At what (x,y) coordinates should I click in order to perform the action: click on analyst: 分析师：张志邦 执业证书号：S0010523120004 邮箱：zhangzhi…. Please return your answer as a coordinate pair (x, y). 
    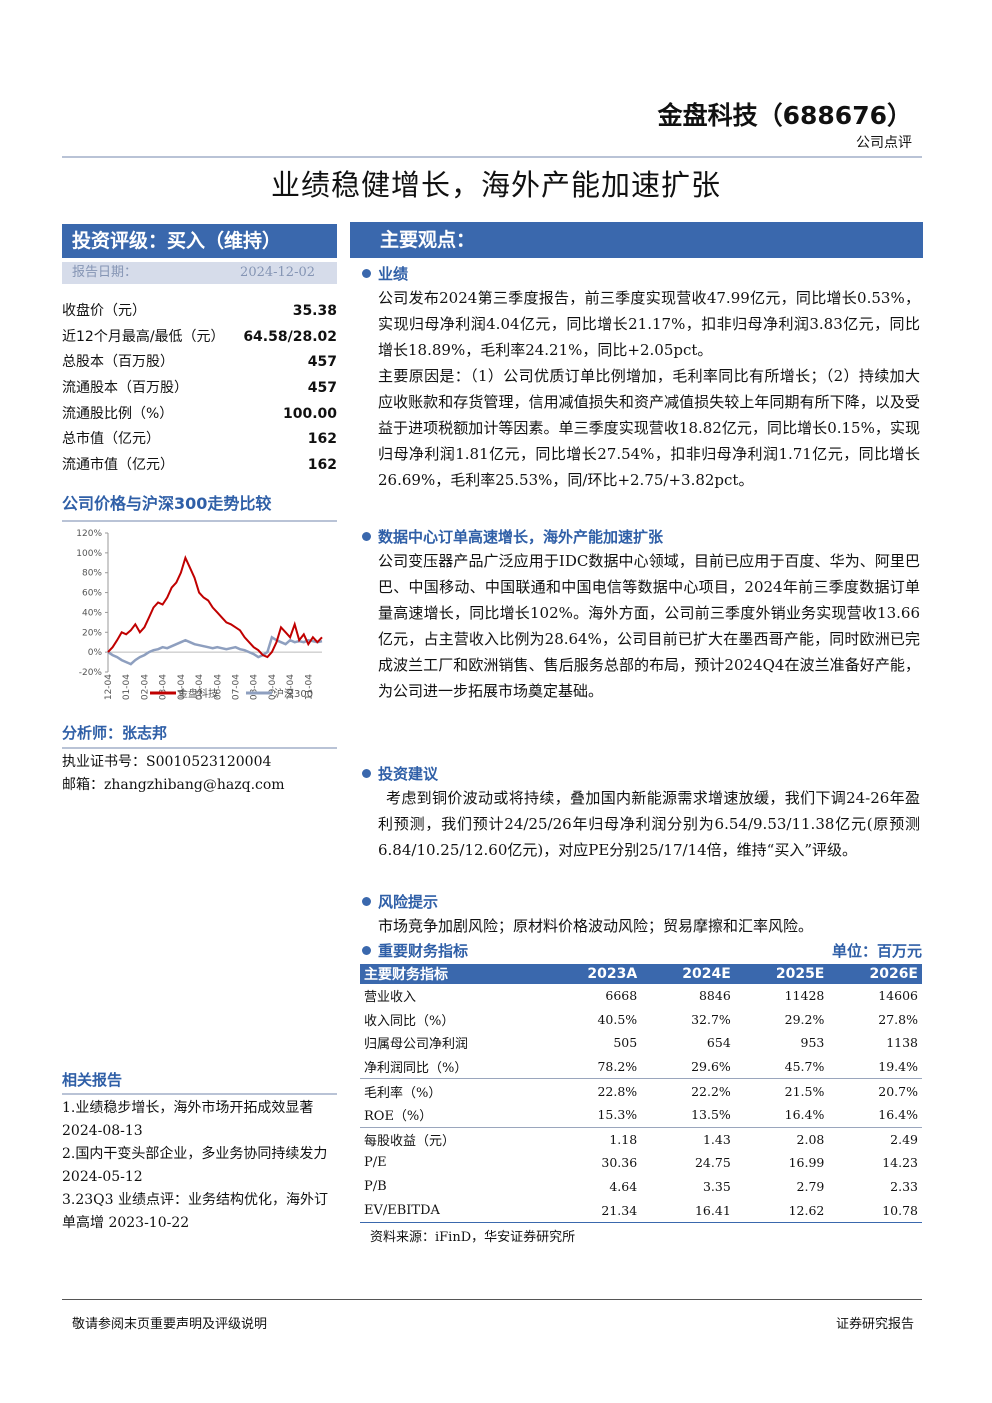
    Looking at the image, I should click on (199, 759).